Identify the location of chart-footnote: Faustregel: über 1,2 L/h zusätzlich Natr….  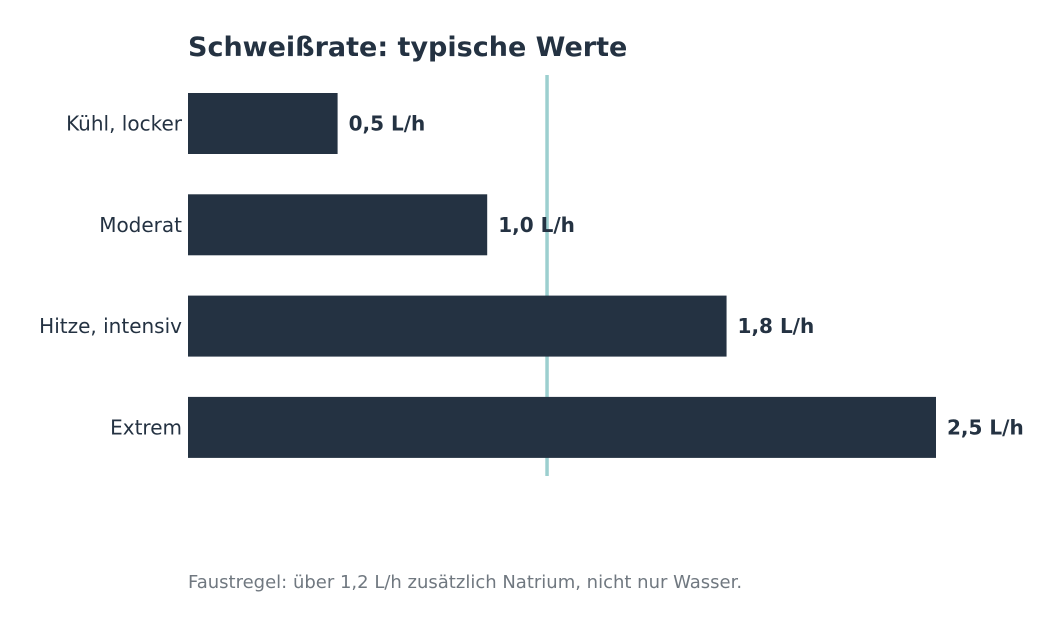
(465, 582).